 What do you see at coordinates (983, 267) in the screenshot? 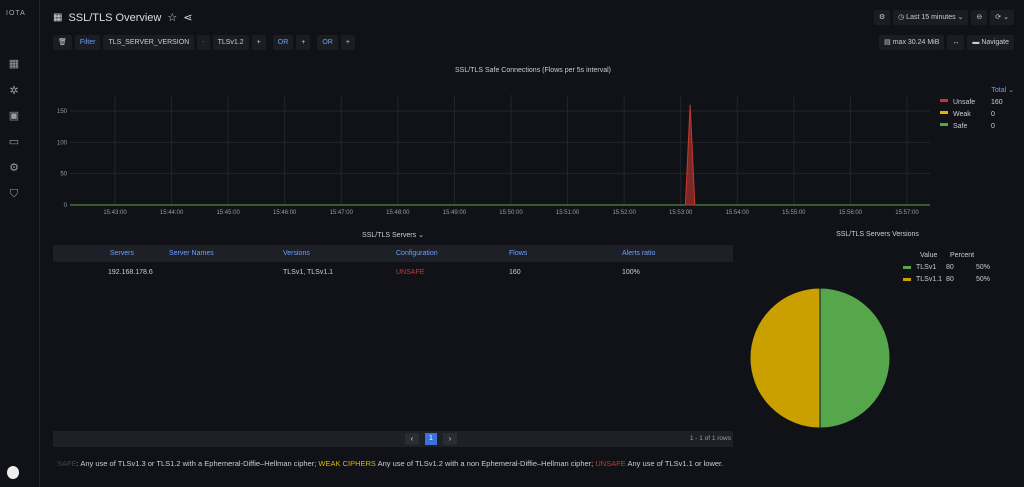
I see `pie-legend-percent: 50%` at bounding box center [983, 267].